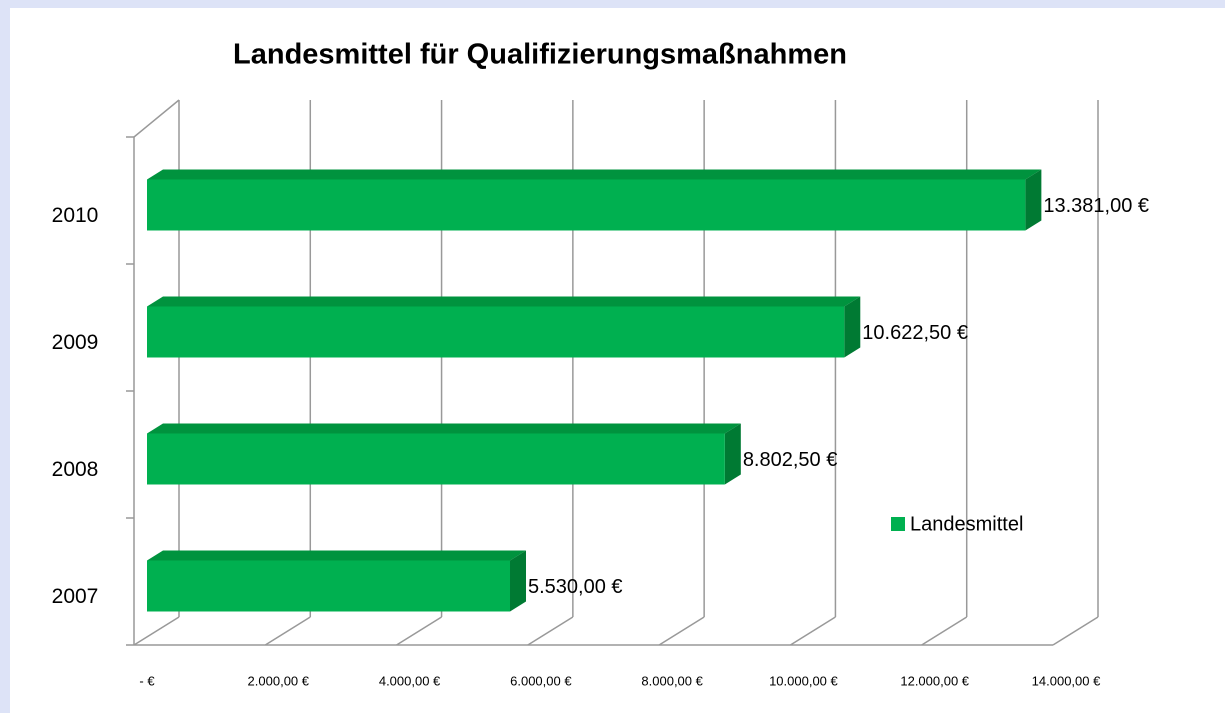 The image size is (1225, 713). What do you see at coordinates (672, 680) in the screenshot?
I see `x-tick-label: 8.000,00 €` at bounding box center [672, 680].